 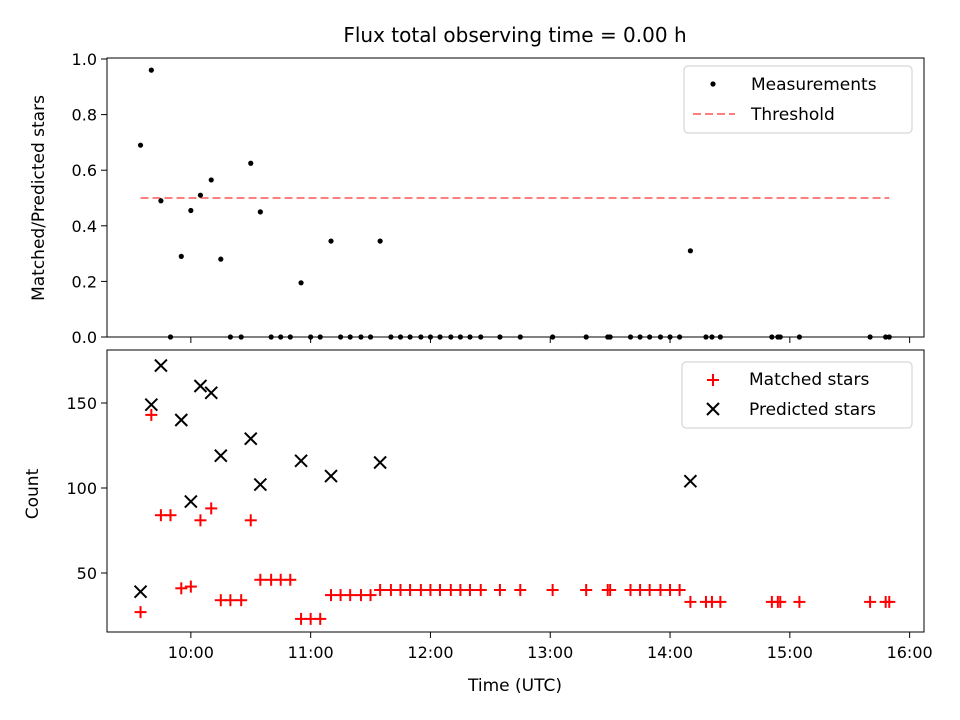 I want to click on bottom-x-ticks: 10:00 11:00 12:00 13:00 14:00 15:00 16:00, so click(x=550, y=647).